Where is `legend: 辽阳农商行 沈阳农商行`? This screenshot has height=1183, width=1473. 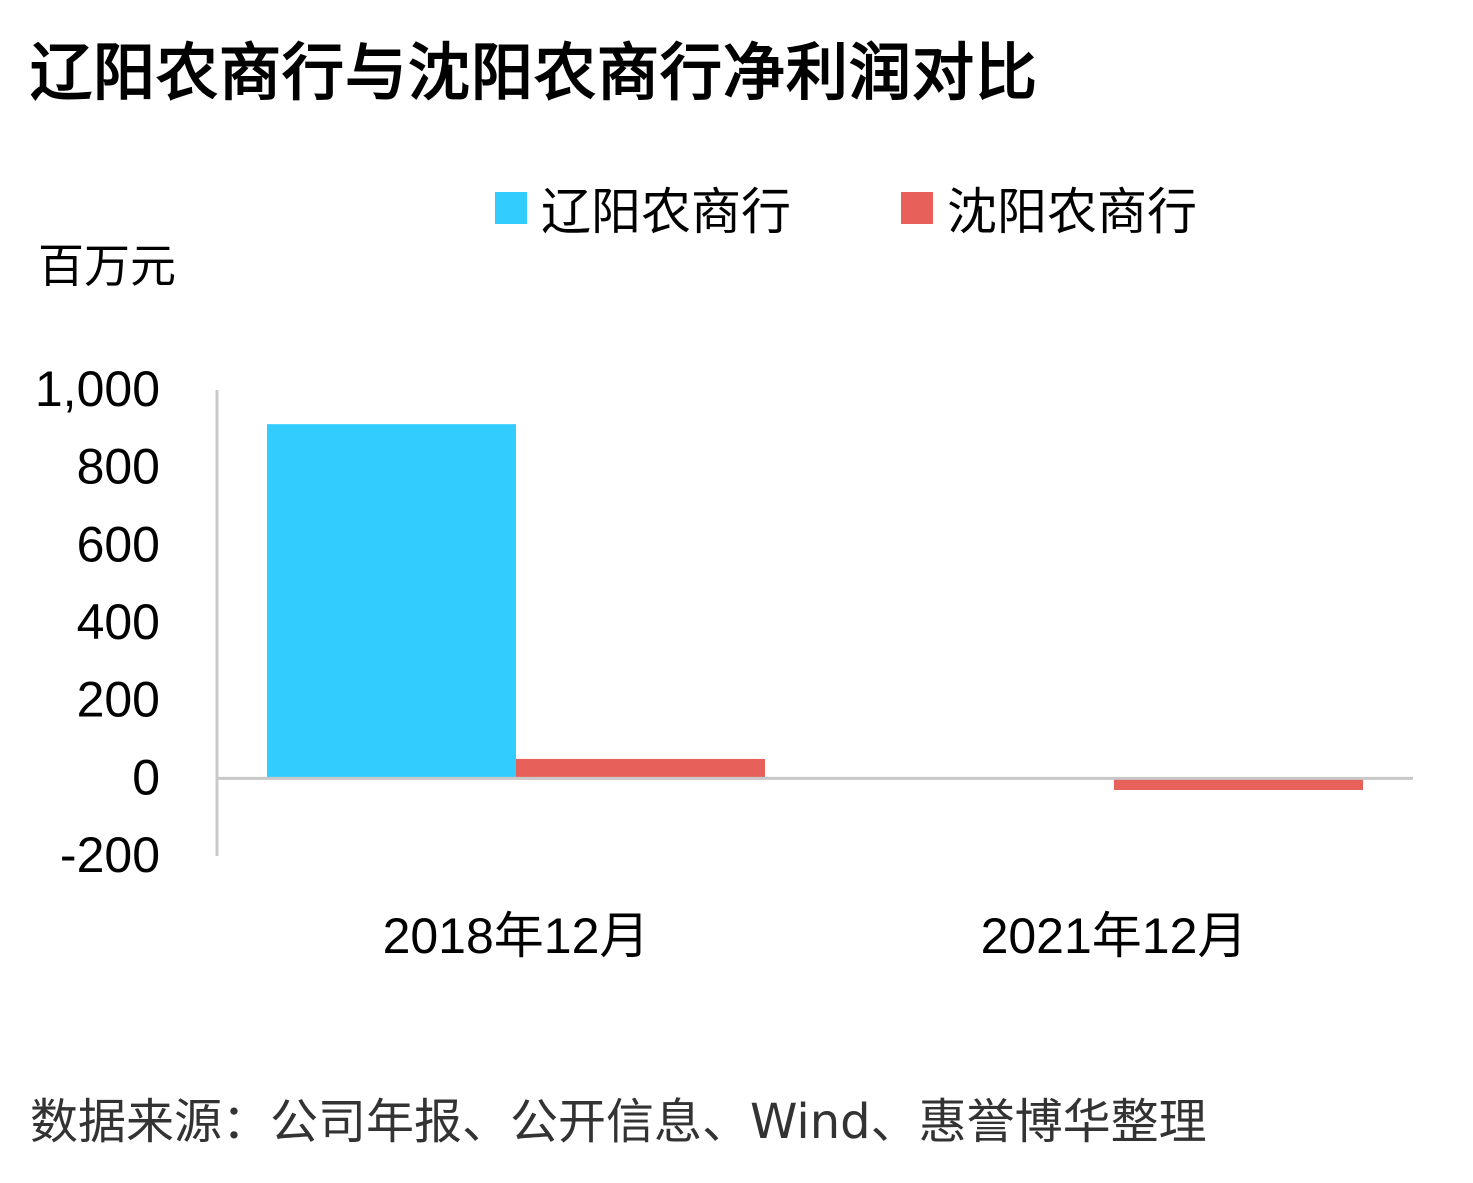 legend: 辽阳农商行 沈阳农商行 is located at coordinates (846, 208).